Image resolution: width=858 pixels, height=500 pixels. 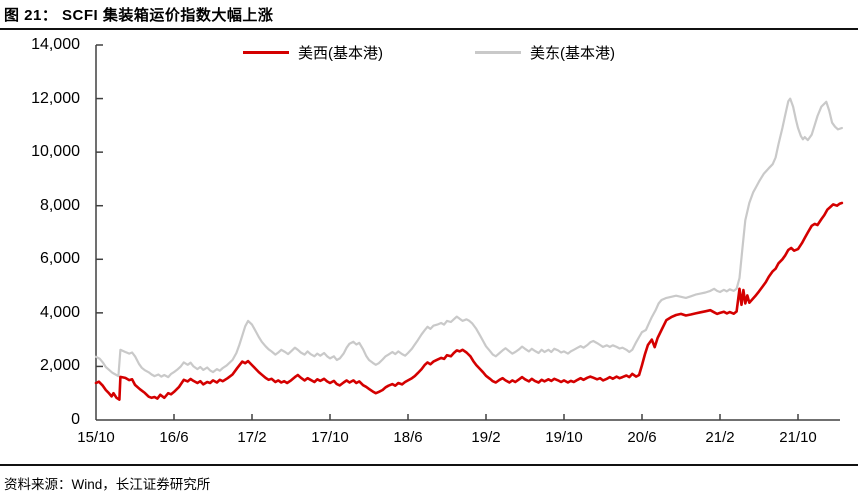 What do you see at coordinates (59, 366) in the screenshot?
I see `y-tick-label: 2,000` at bounding box center [59, 366].